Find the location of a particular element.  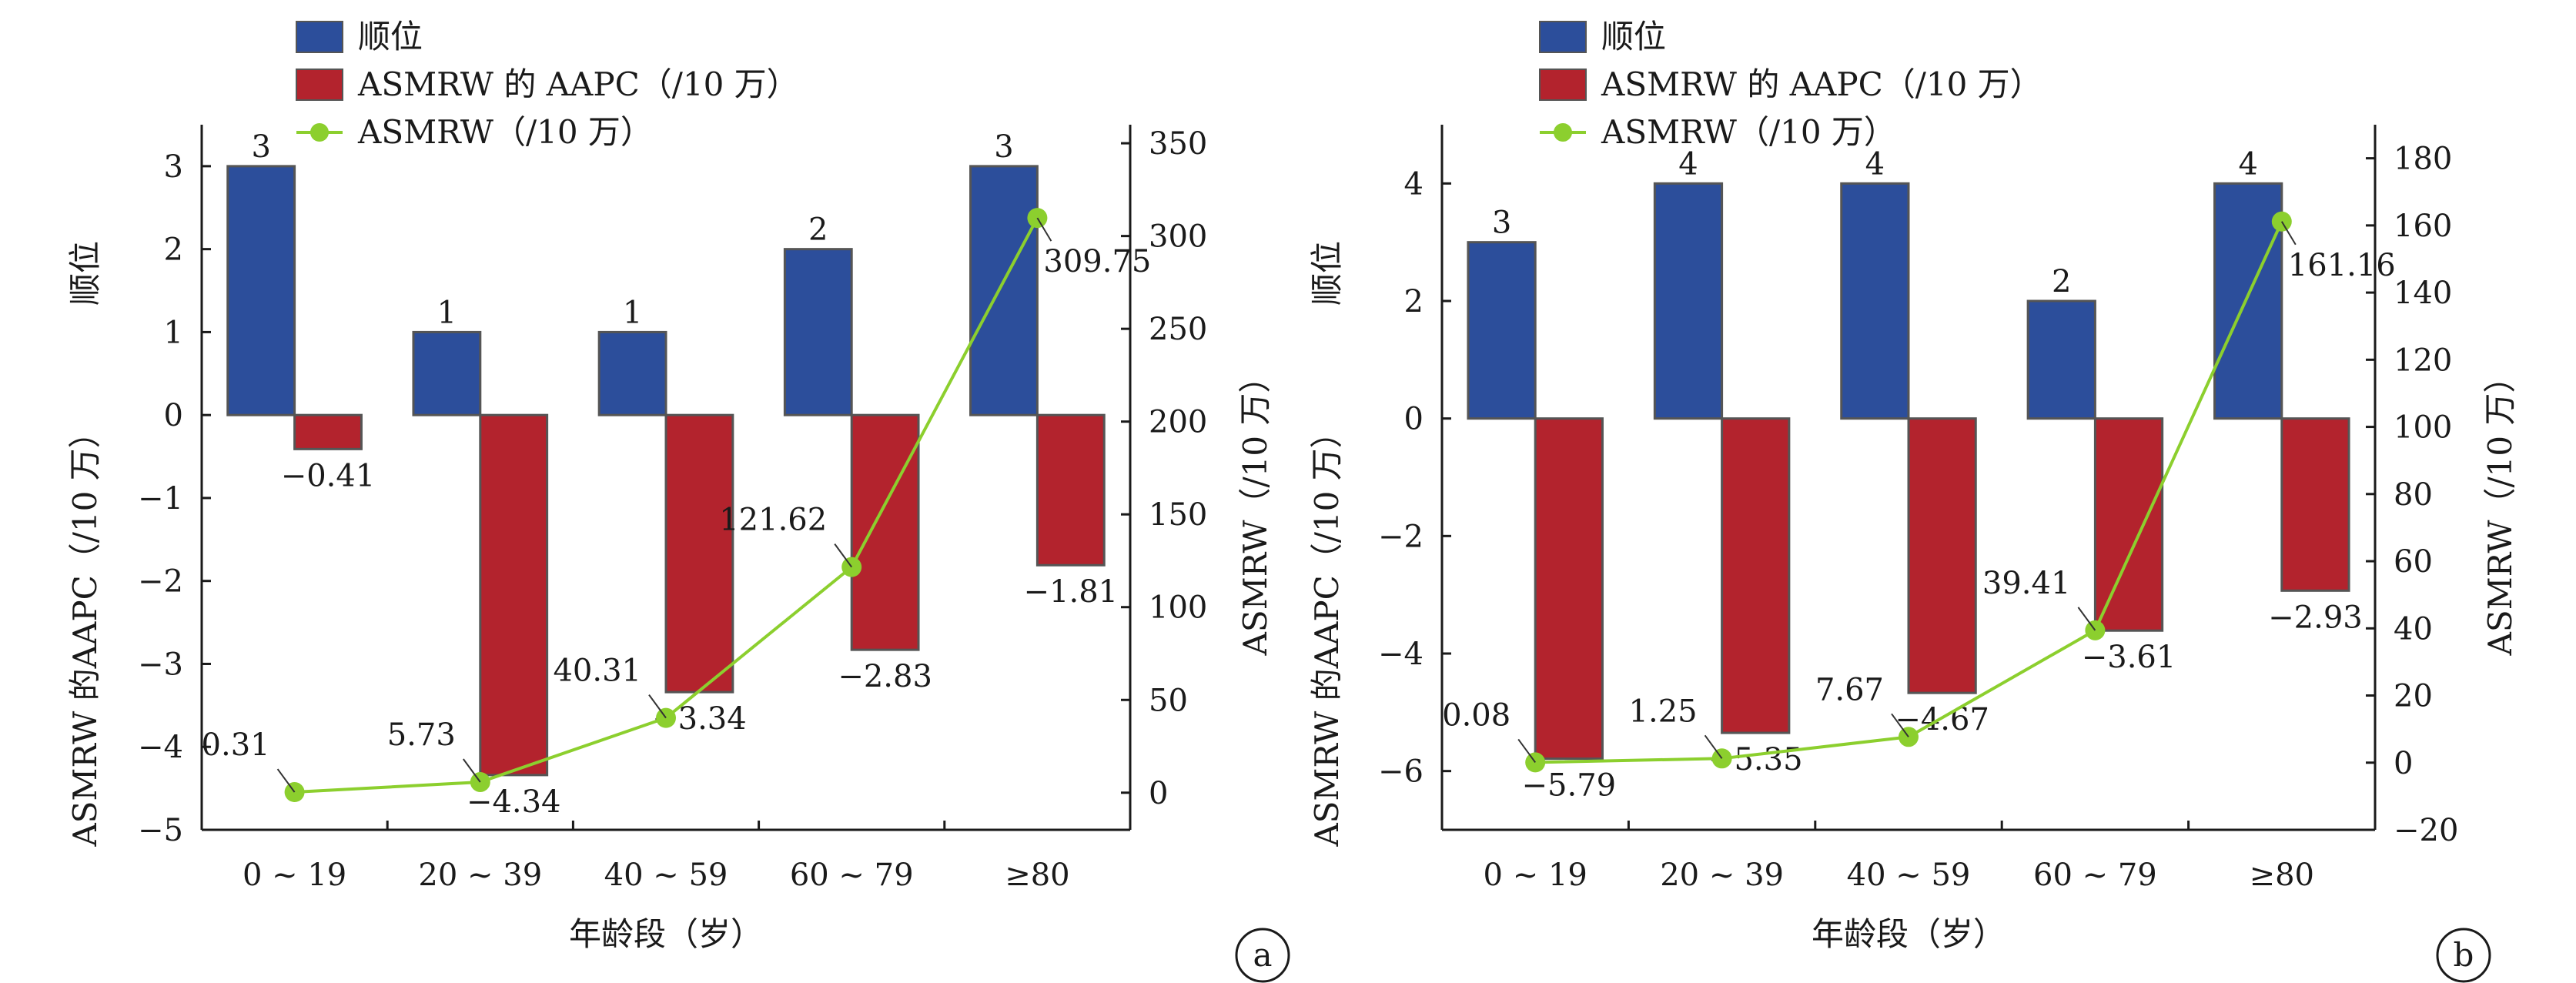

left-tick-label: 1 is located at coordinates (174, 332).